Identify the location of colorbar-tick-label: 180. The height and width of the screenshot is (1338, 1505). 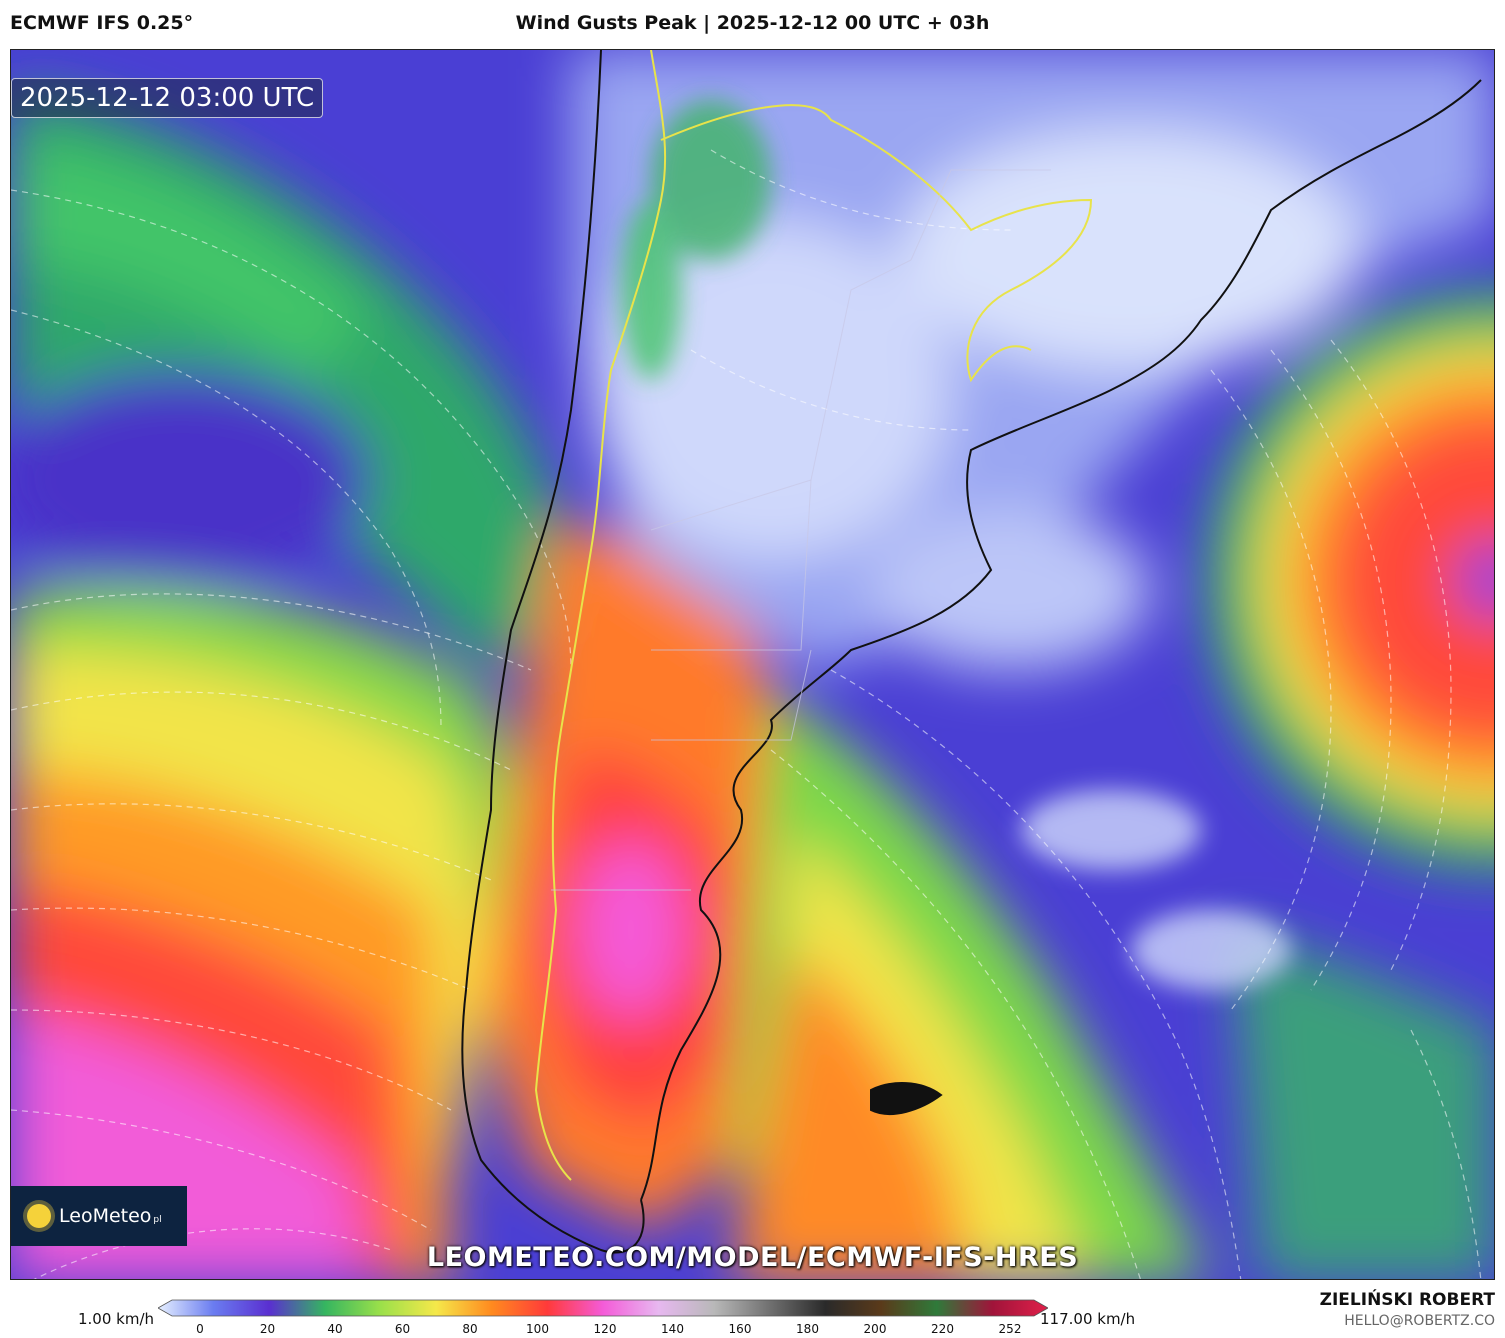
(807, 1329).